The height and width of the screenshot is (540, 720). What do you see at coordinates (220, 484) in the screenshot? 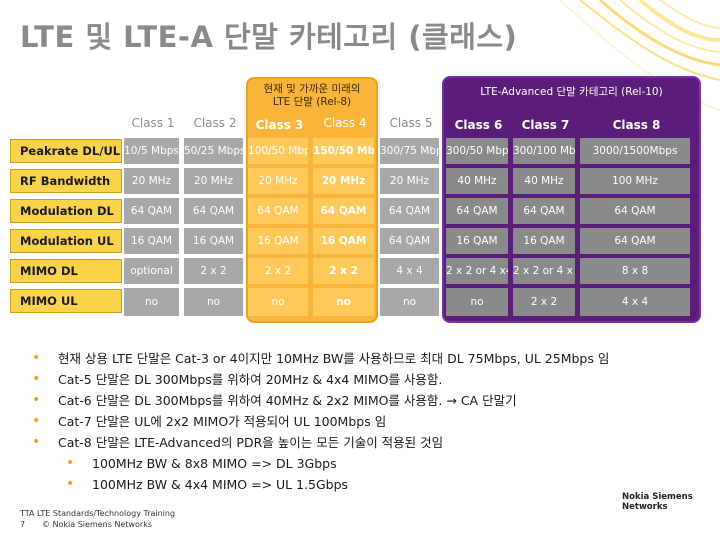
I see `bullet-text: 100MHz BW & 4x4 MIMO => UL 1.5Gbps` at bounding box center [220, 484].